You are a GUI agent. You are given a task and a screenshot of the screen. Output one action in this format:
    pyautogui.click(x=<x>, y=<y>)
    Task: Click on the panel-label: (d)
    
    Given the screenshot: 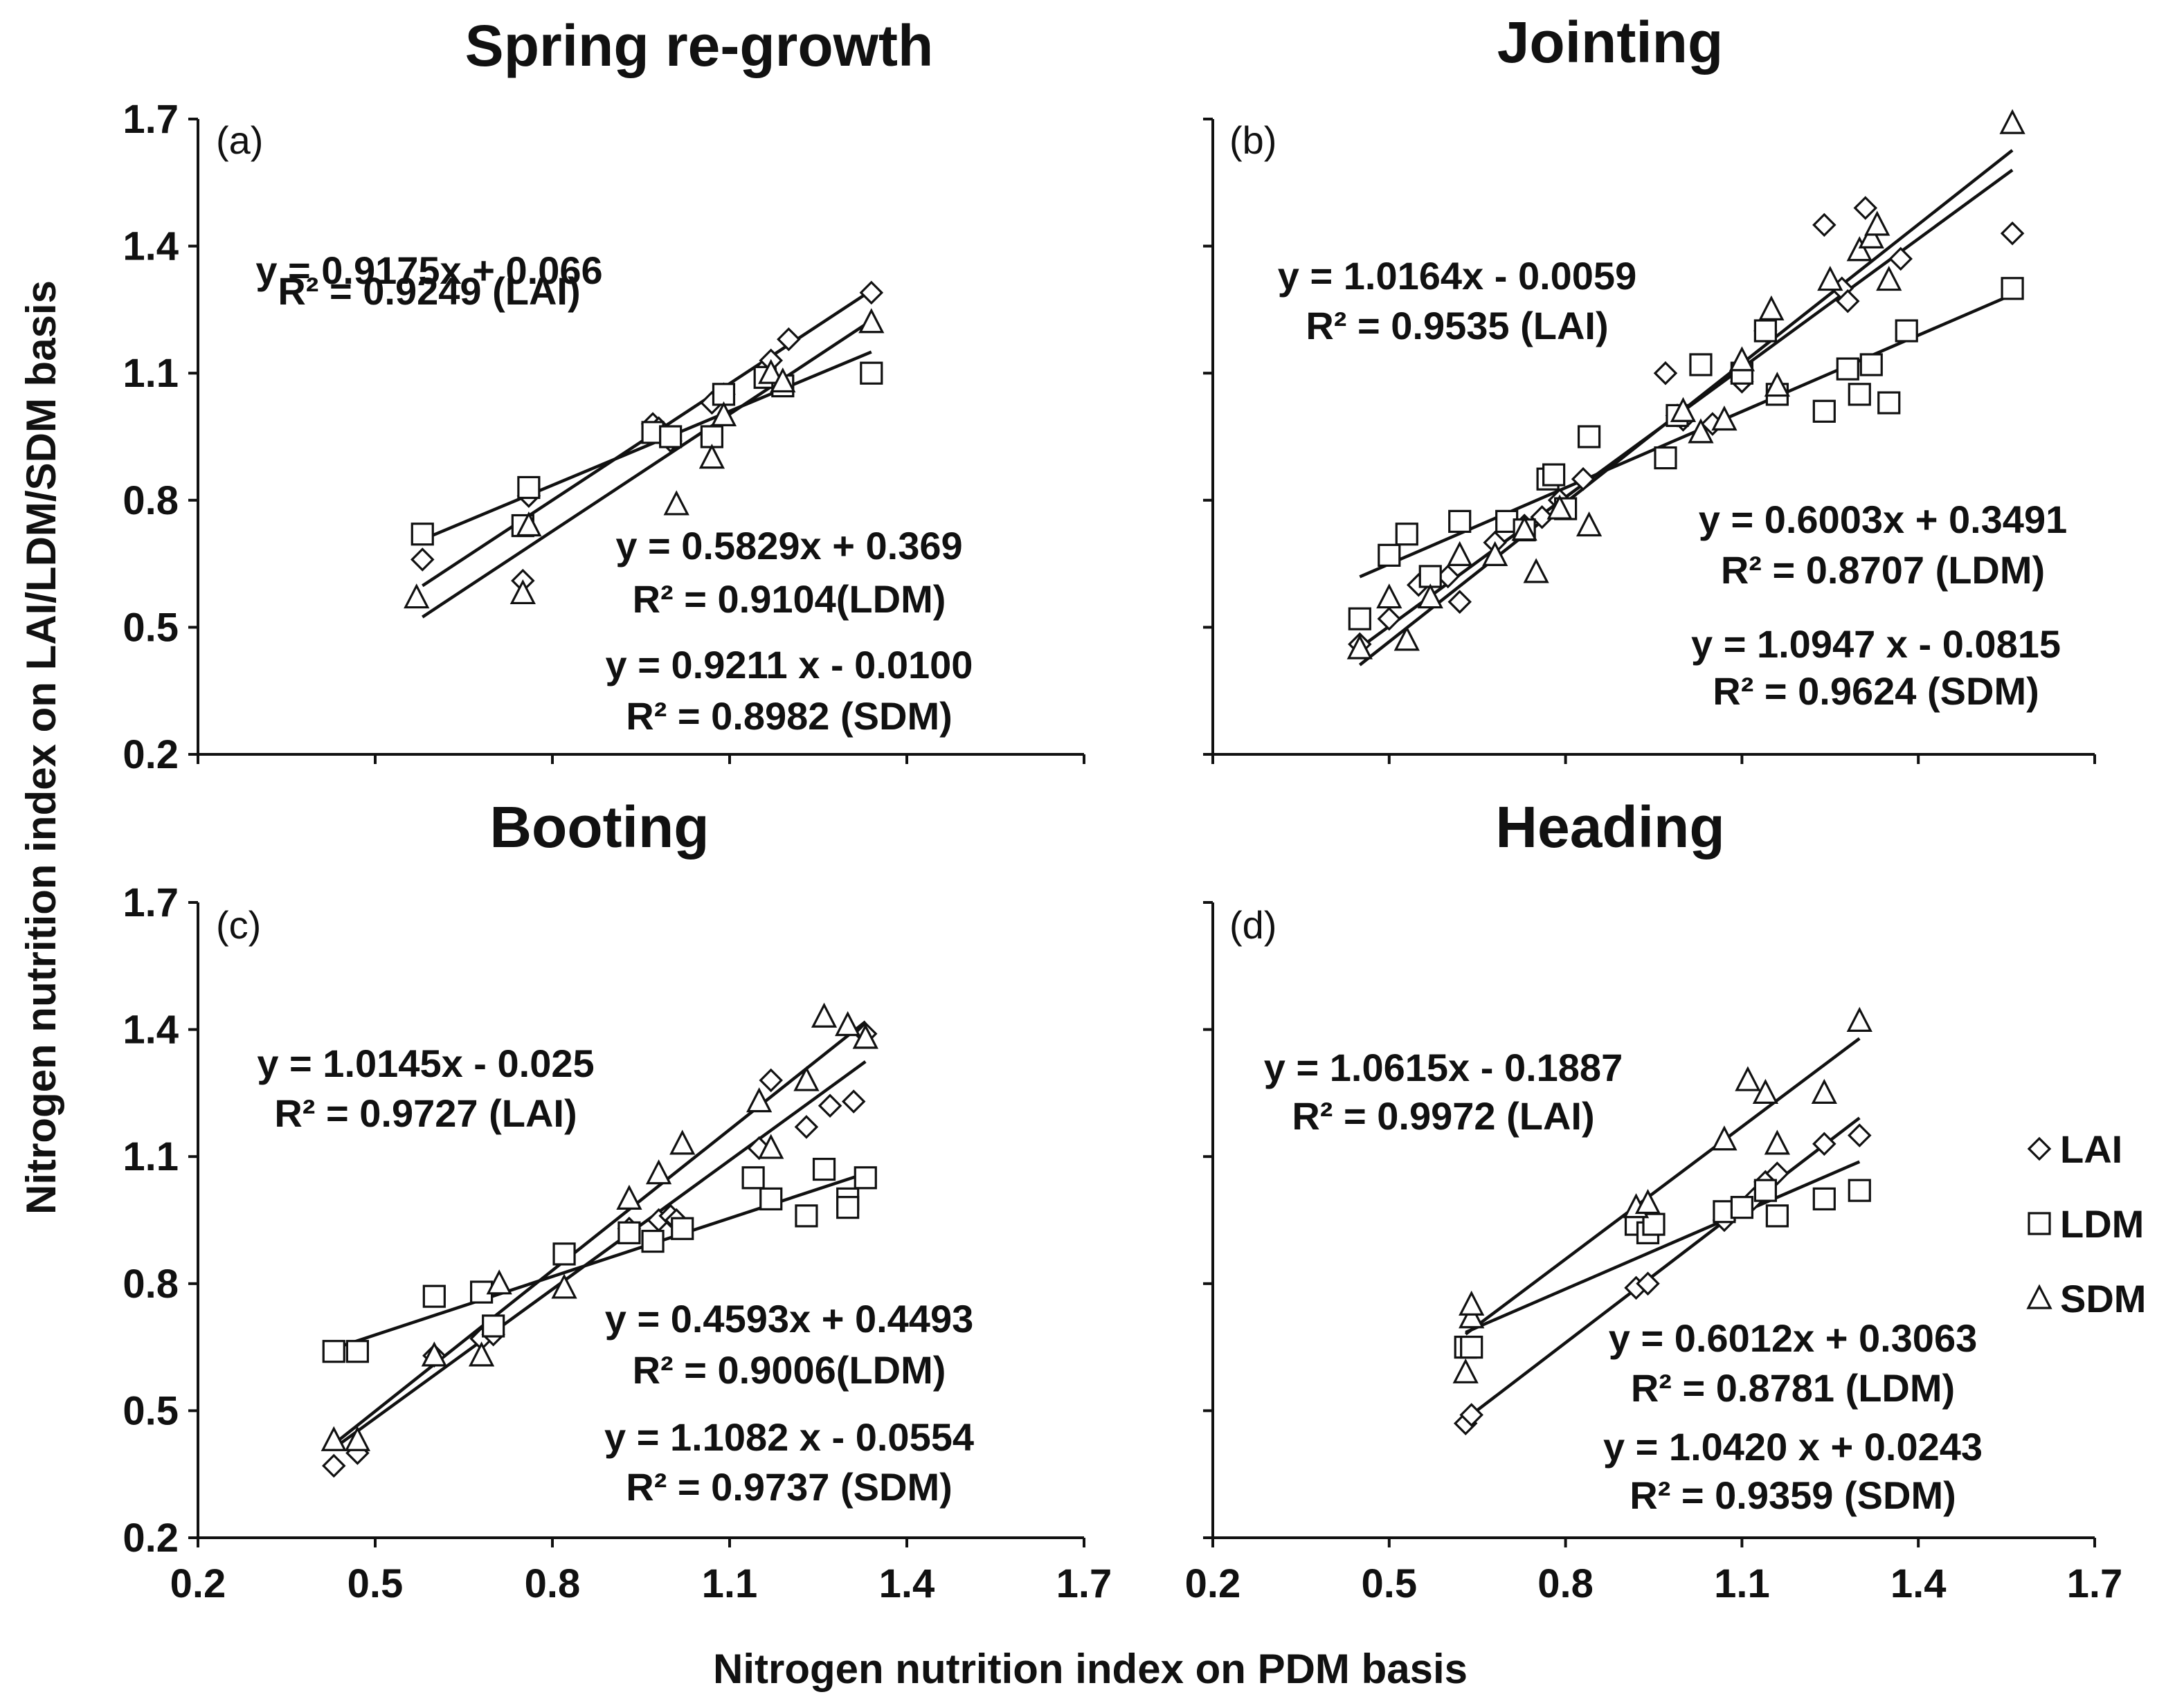 What is the action you would take?
    pyautogui.click(x=1253, y=925)
    